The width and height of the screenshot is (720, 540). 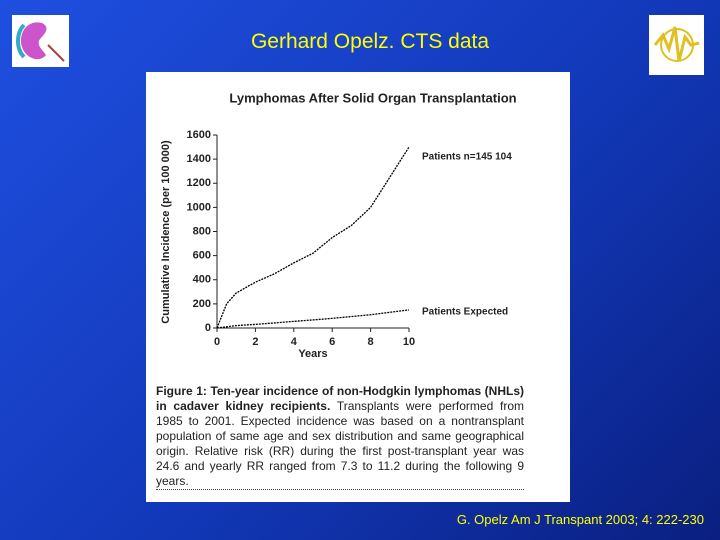 I want to click on y-tick-label: 1600, so click(x=199, y=135).